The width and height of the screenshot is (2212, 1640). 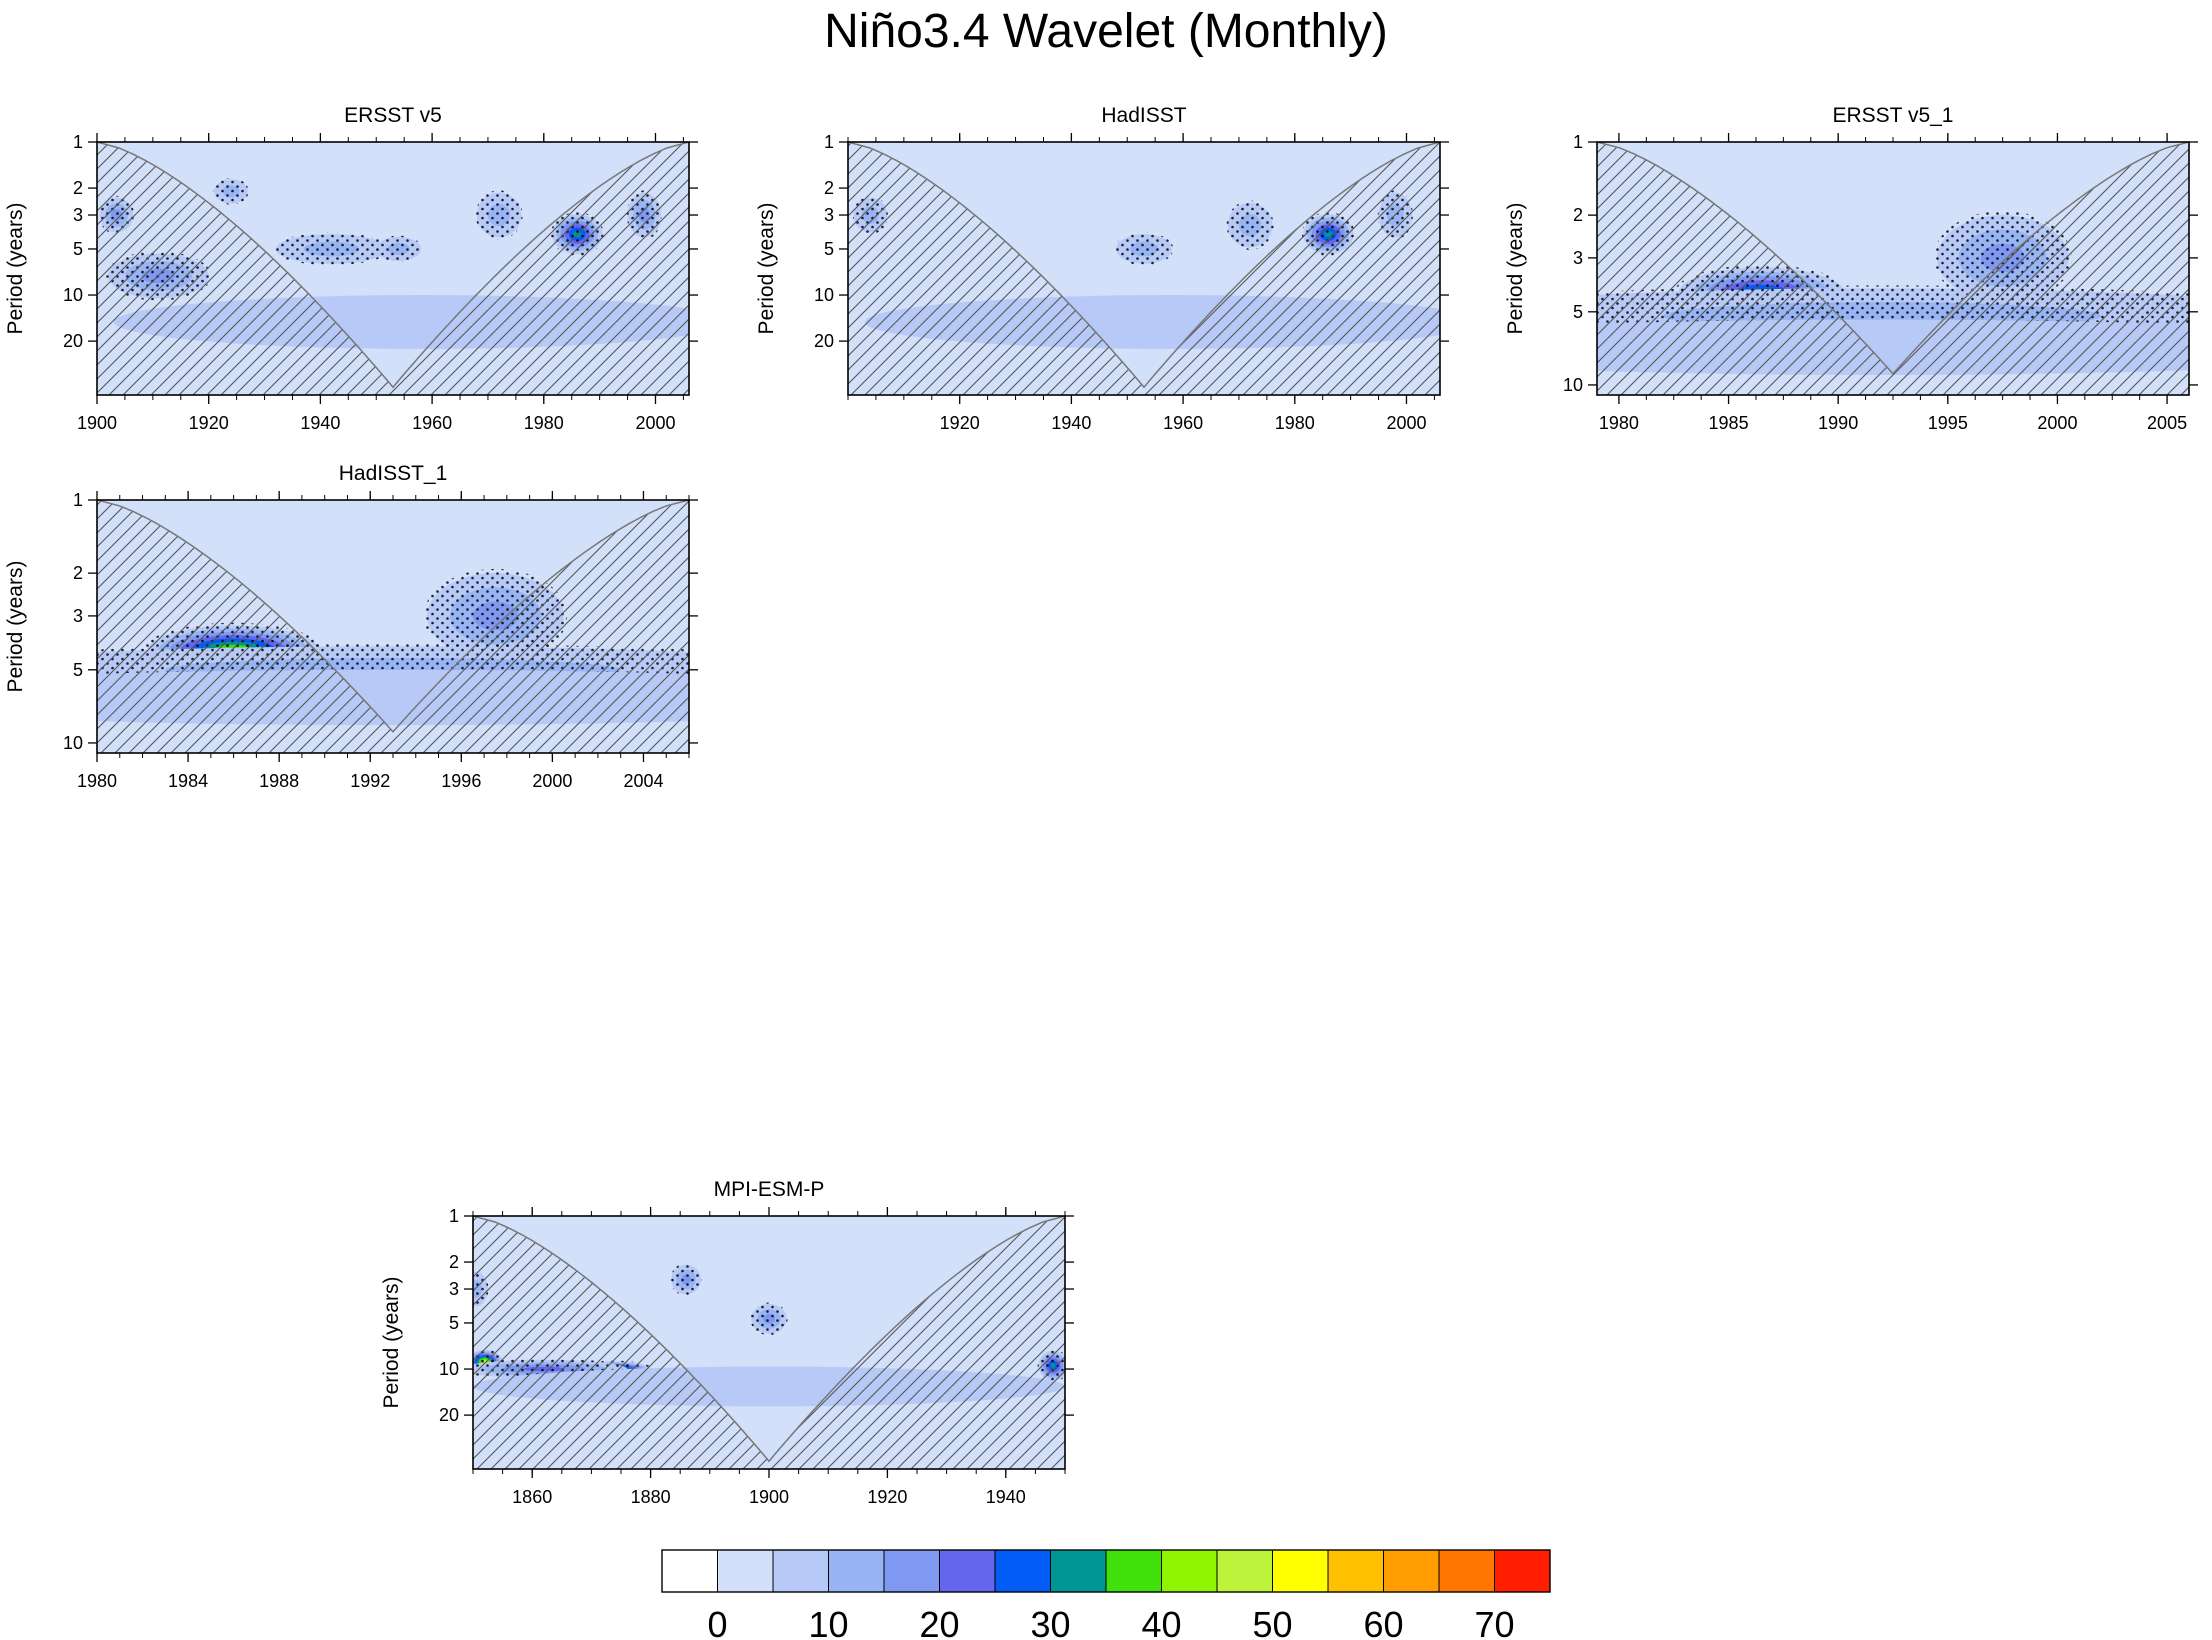 What do you see at coordinates (370, 781) in the screenshot?
I see `x-tick-label: 1992` at bounding box center [370, 781].